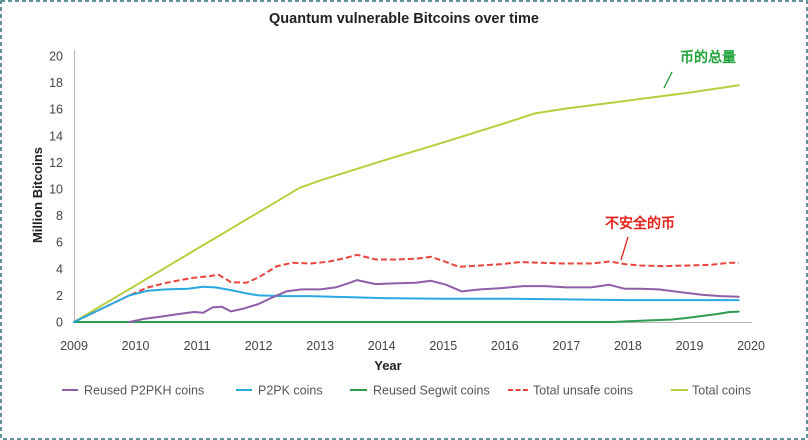  Describe the element at coordinates (37, 195) in the screenshot. I see `y-axis-label: Million Bitcoins` at that location.